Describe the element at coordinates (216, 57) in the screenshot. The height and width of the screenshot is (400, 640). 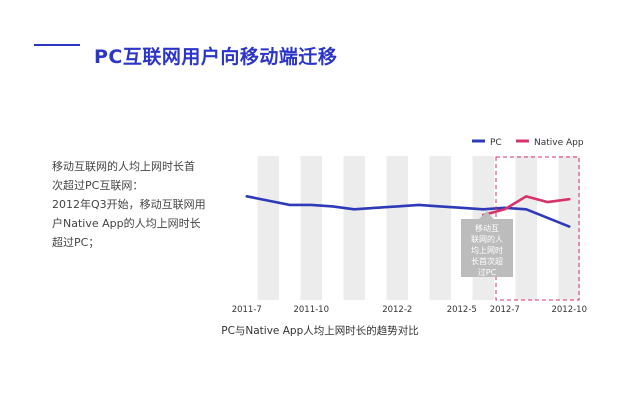
I see `page-title: PC互联网用户向移动端迁移` at that location.